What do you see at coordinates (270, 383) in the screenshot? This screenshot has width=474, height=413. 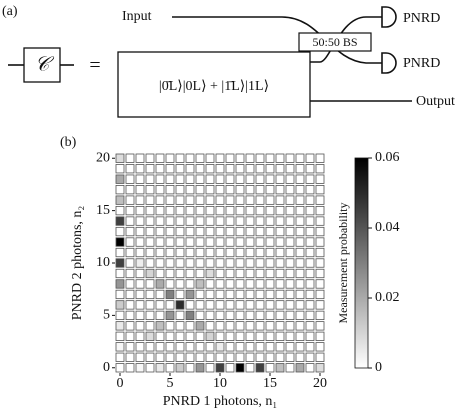 I see `x-tick-label: 15` at bounding box center [270, 383].